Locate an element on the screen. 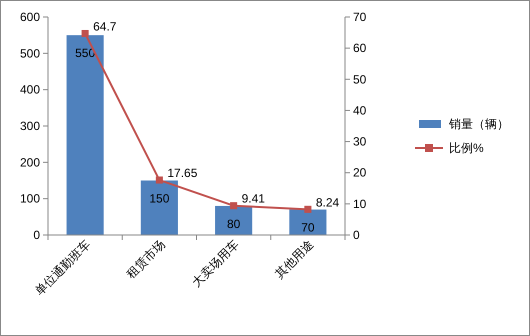 Image resolution: width=530 pixels, height=336 pixels. x-tick-label: 其他用途 is located at coordinates (294, 259).